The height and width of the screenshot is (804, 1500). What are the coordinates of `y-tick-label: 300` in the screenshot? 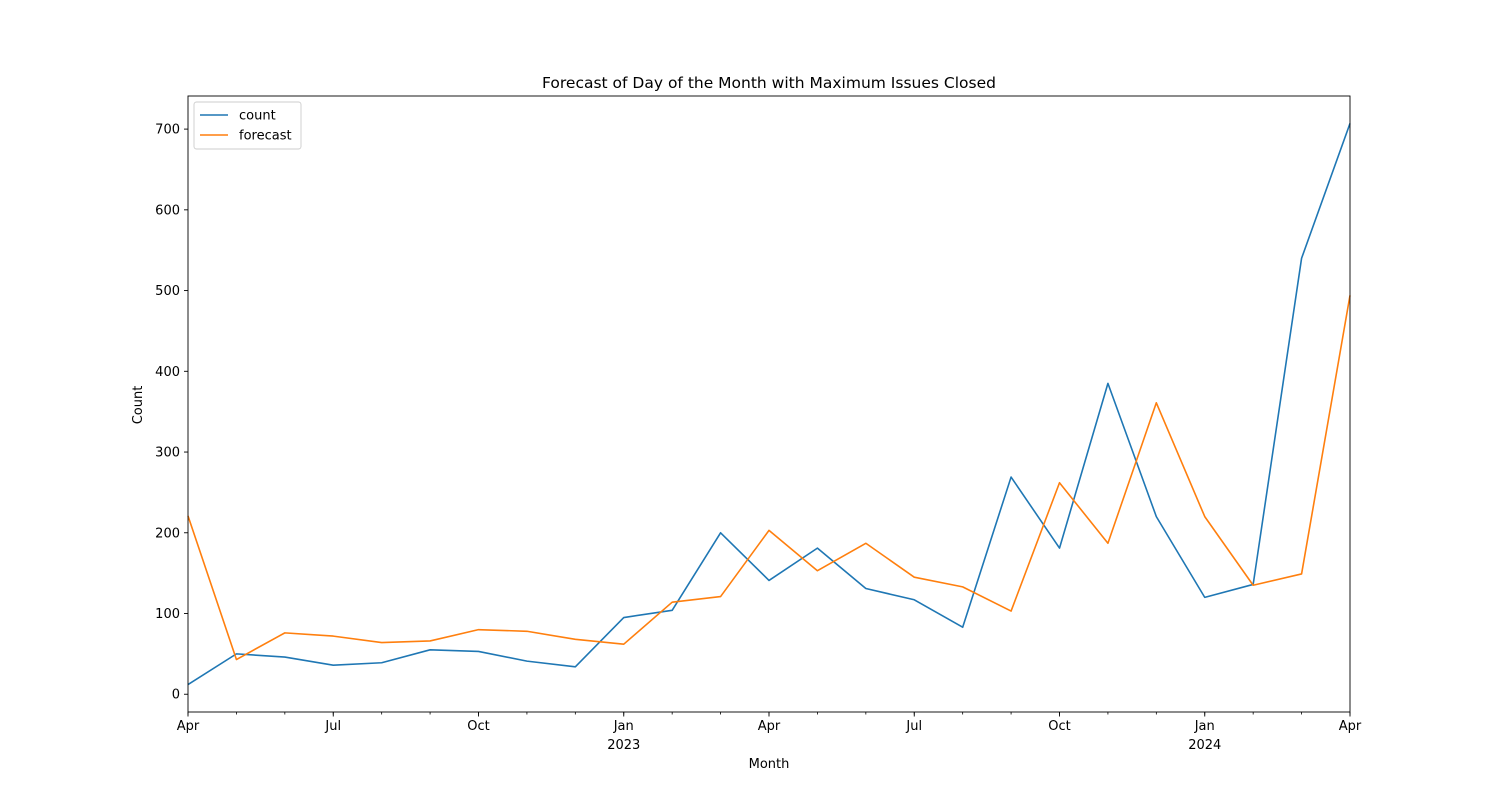 It's located at (167, 453).